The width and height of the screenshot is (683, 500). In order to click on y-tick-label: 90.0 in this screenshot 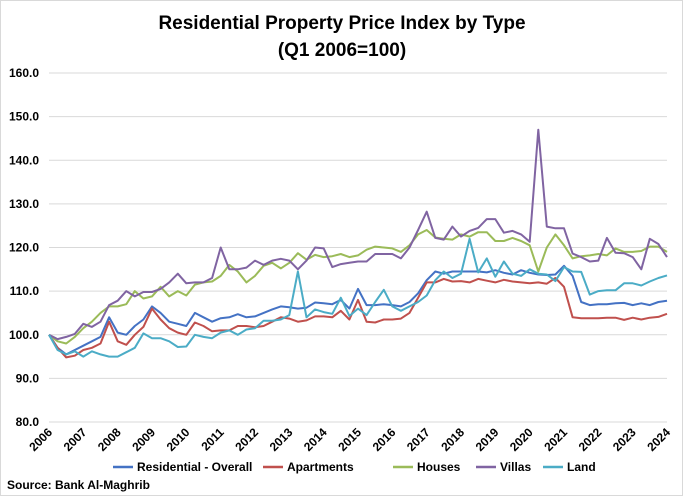, I will do `click(28, 378)`.